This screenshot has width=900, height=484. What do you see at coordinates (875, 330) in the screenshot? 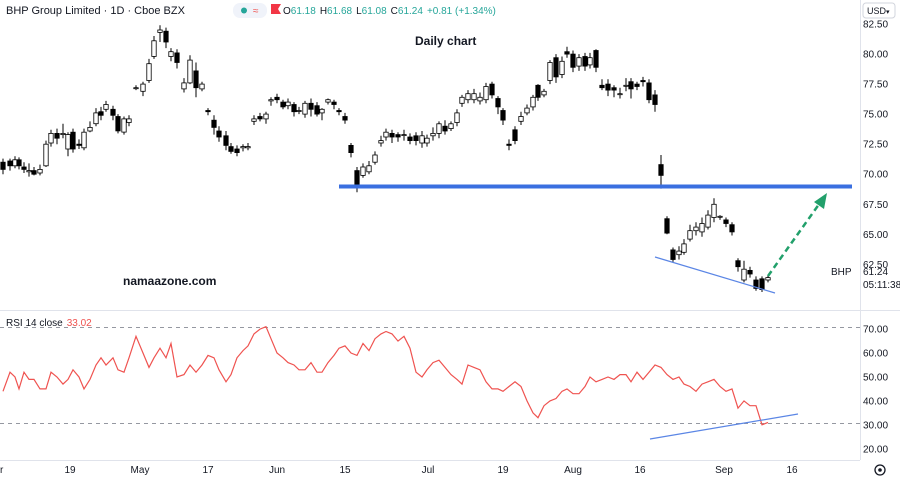
I see `rsi-tick-label: 70.00` at bounding box center [875, 330].